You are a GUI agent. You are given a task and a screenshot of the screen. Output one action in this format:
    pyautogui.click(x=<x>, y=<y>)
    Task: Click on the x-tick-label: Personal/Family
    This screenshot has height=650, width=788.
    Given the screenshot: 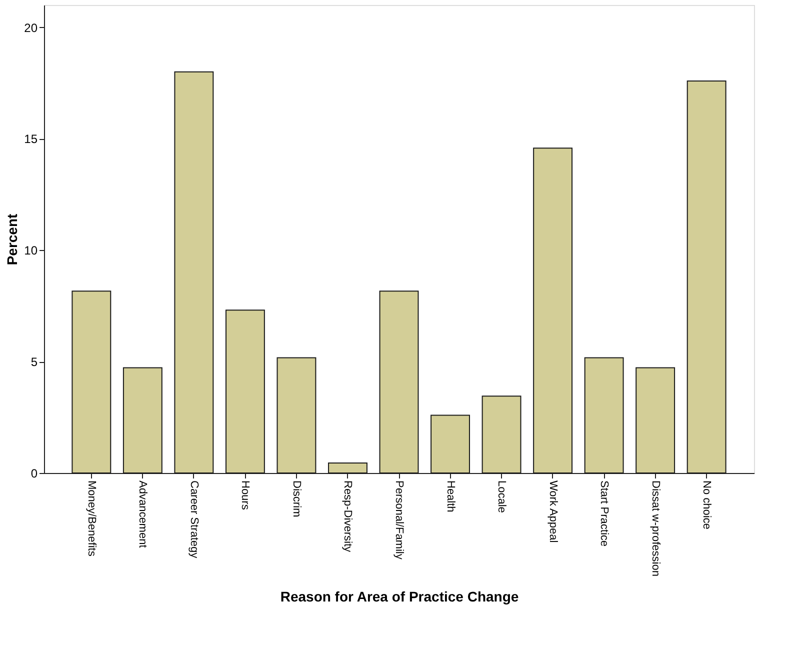 What is the action you would take?
    pyautogui.click(x=399, y=520)
    